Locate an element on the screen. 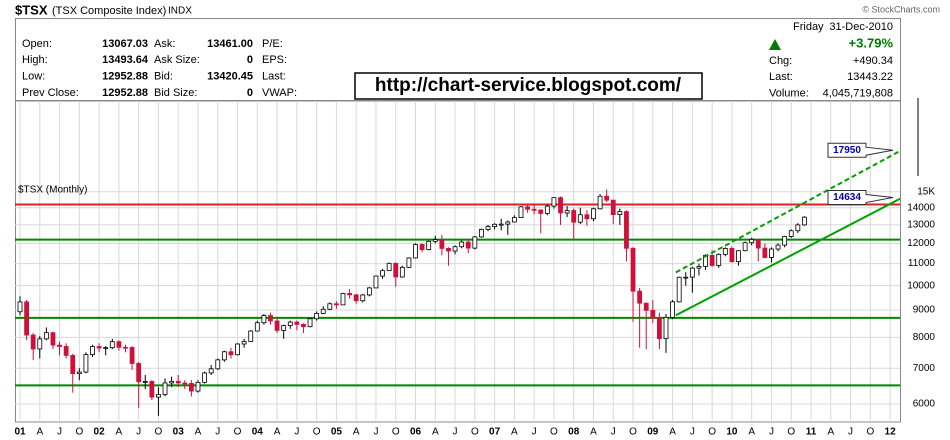 This screenshot has width=950, height=440. symbol: $TSX is located at coordinates (31, 9).